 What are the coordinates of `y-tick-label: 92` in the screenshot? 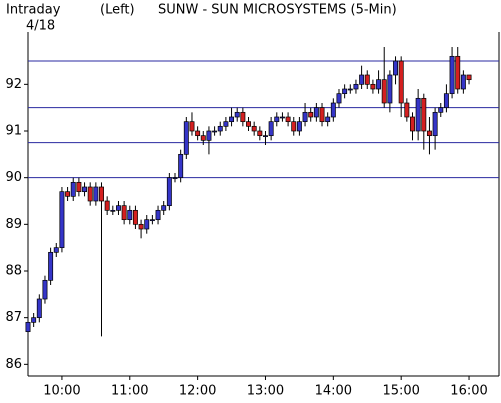 It's located at (13, 84).